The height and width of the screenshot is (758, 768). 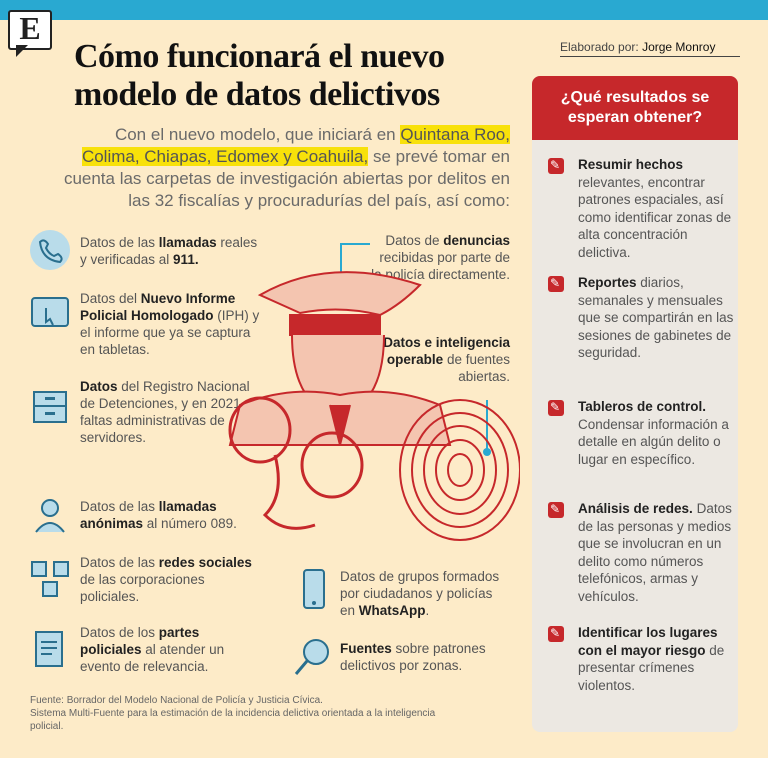 I want to click on logo-speech-tail, so click(x=22, y=51).